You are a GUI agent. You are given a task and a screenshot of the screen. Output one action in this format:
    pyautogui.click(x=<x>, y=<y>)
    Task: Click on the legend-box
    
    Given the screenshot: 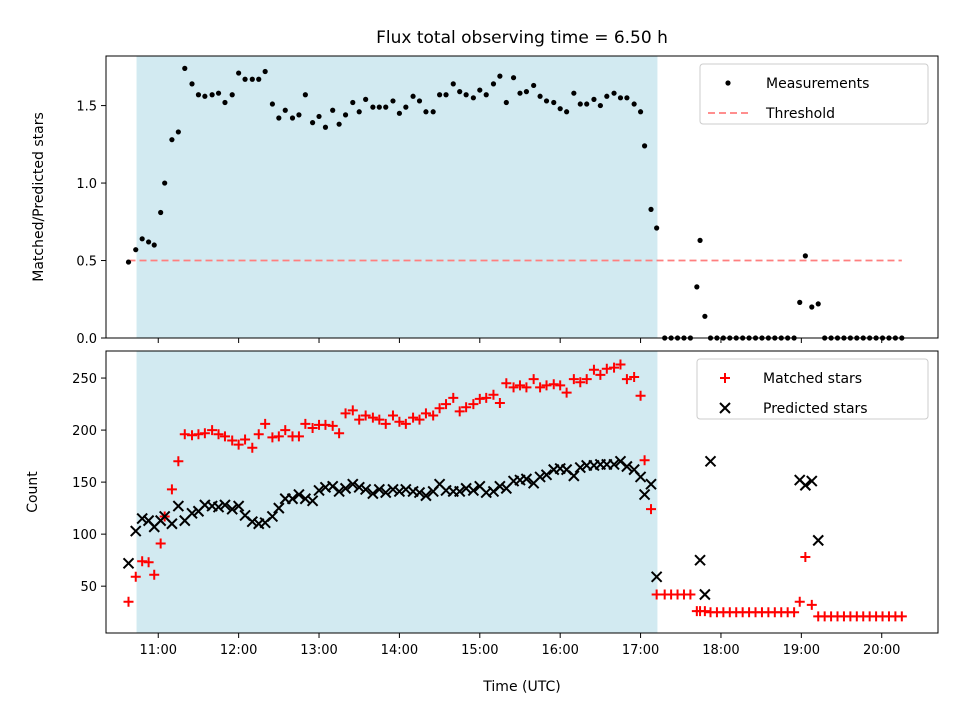 What is the action you would take?
    pyautogui.click(x=812, y=389)
    